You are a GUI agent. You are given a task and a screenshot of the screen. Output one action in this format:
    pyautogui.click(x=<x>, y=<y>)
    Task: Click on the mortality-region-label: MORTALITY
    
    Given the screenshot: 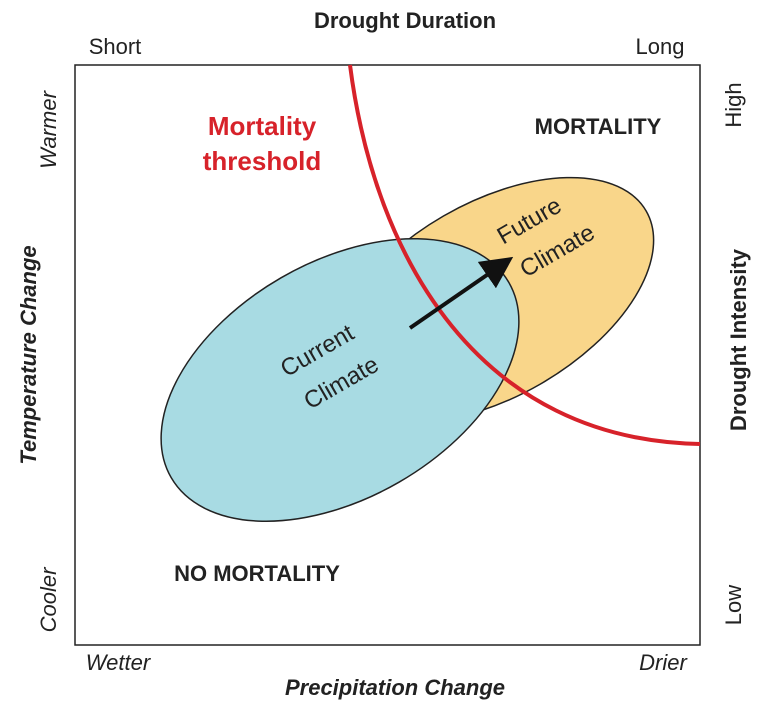 What is the action you would take?
    pyautogui.click(x=598, y=126)
    